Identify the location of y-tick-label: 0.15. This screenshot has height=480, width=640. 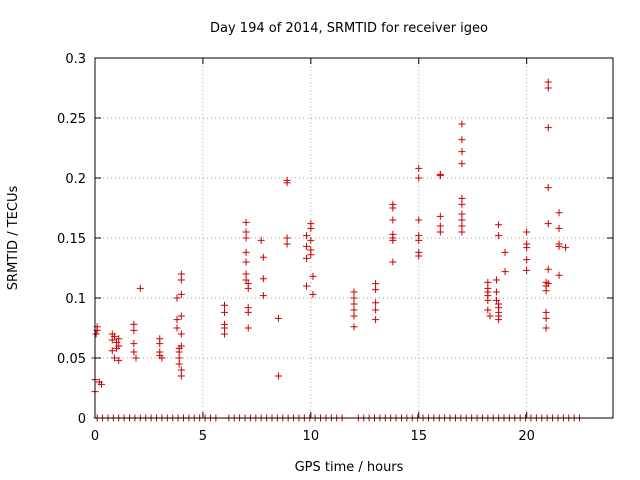
(71, 239).